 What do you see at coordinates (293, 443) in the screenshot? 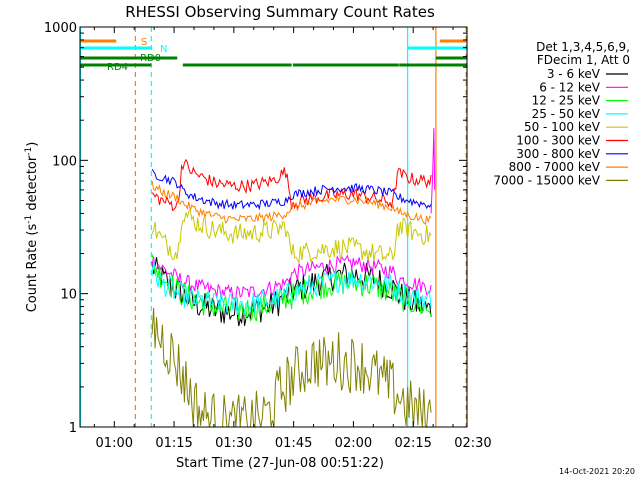
I see `x-tick-label-3: 01:45` at bounding box center [293, 443].